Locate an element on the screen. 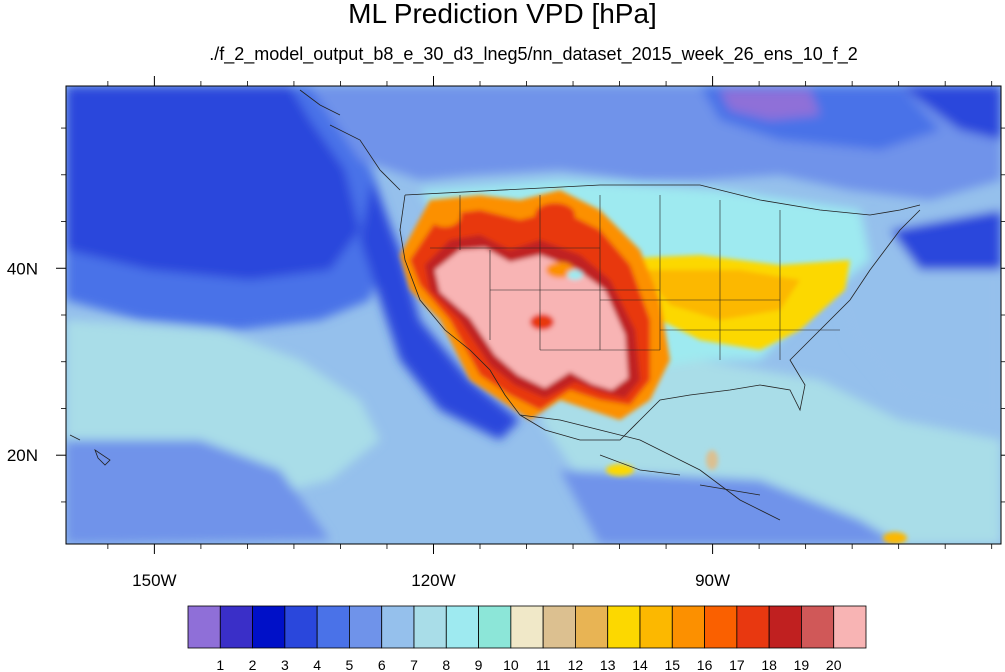 This screenshot has height=672, width=1005. colorbar-label: 14 is located at coordinates (640, 664).